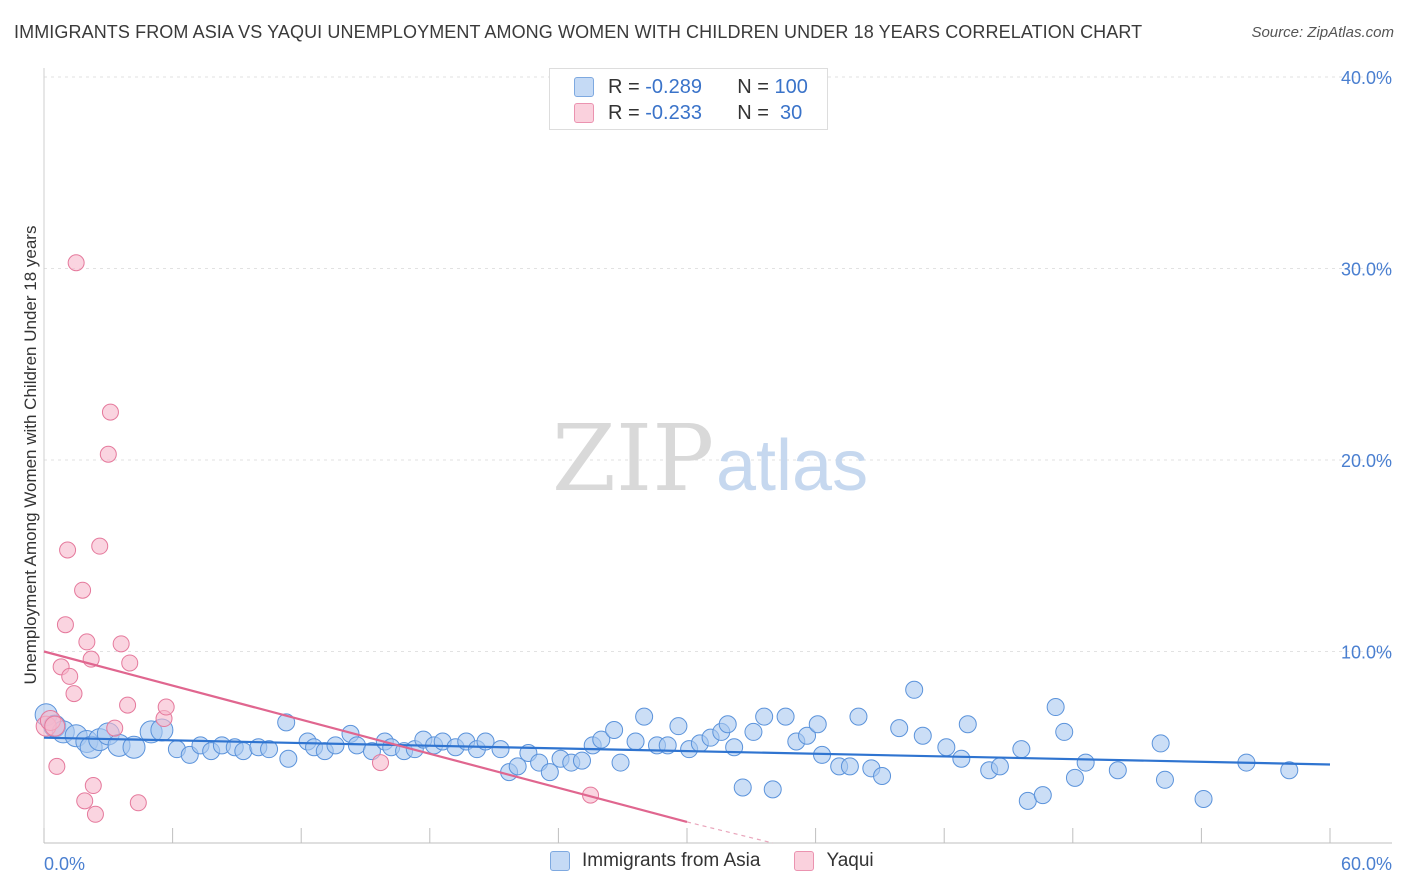  What do you see at coordinates (1366, 365) in the screenshot?
I see `y-tick-labels: 10.0% 20.0% 30.0% 40.0%` at bounding box center [1366, 365].